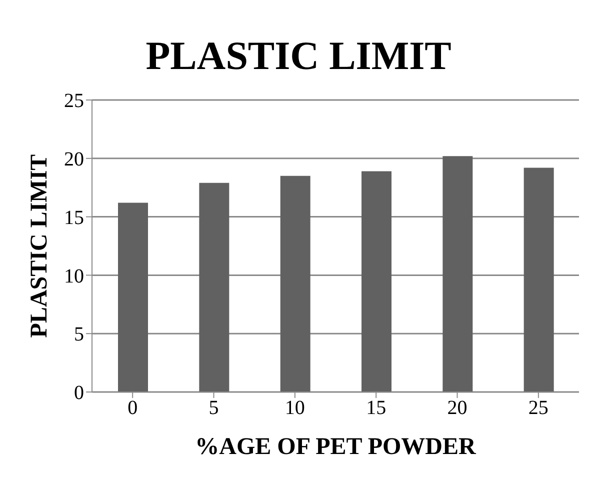 The image size is (597, 482). I want to click on x-tick-label: 25, so click(538, 408).